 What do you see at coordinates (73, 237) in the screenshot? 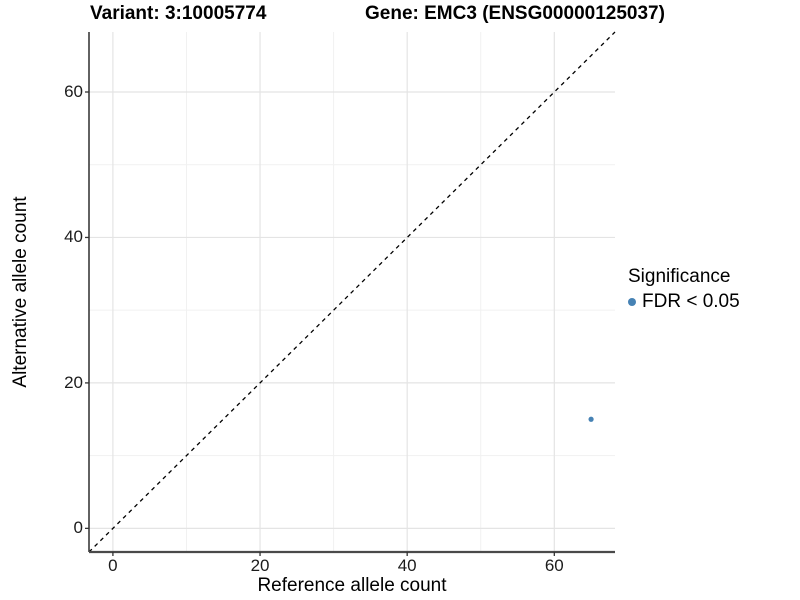
I see `y-tick-label: 40` at bounding box center [73, 237].